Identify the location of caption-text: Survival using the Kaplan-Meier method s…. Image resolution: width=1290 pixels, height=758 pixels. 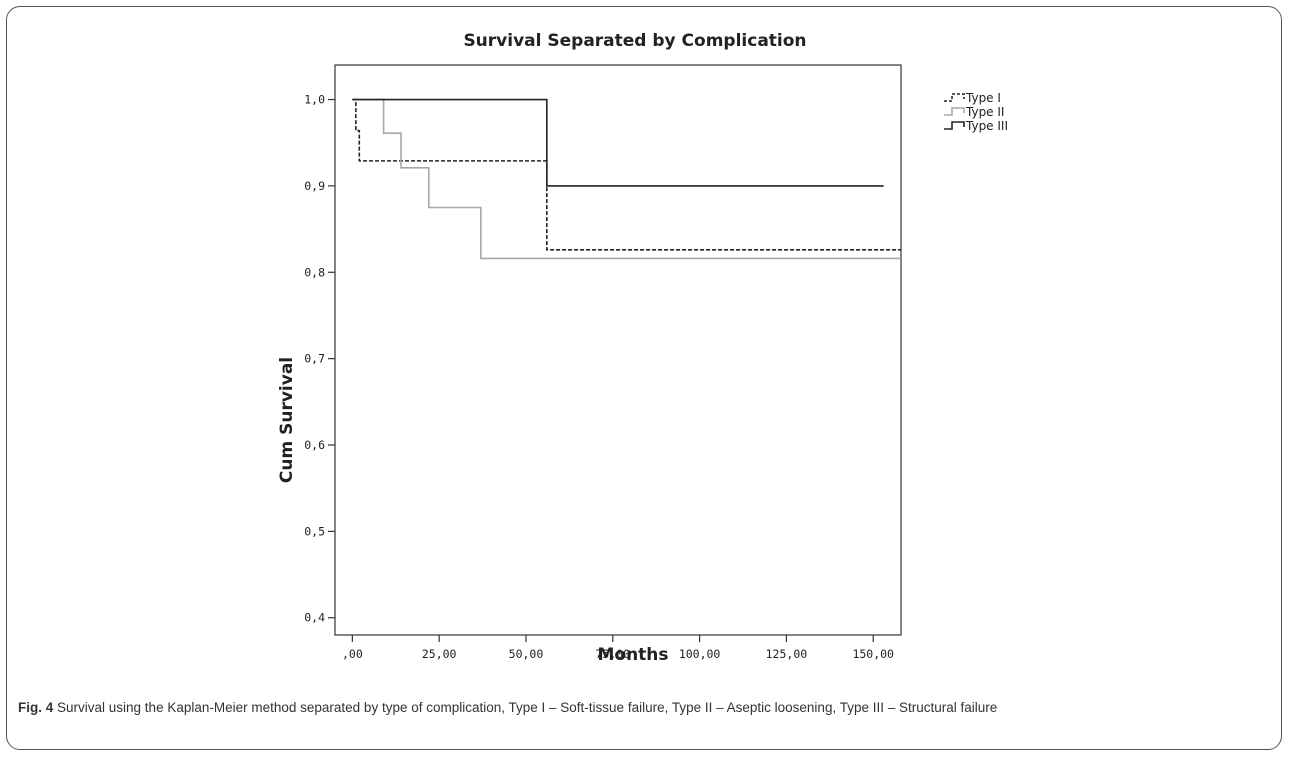
(525, 707).